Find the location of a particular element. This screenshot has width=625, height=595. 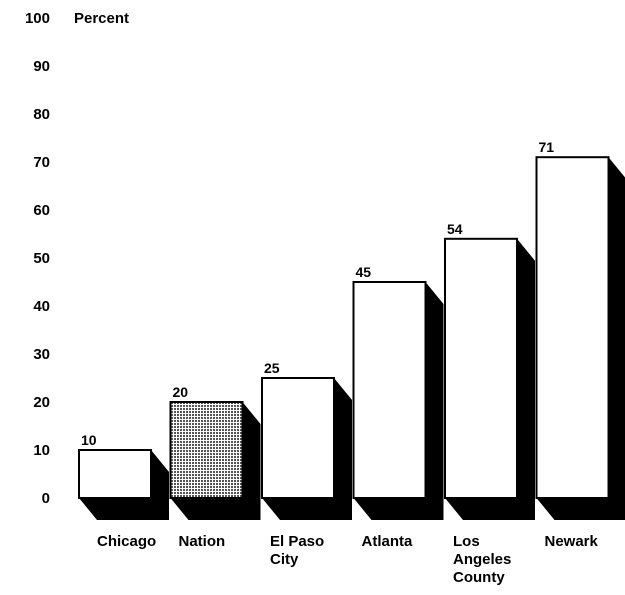

bar-value-label: 45 is located at coordinates (364, 272).